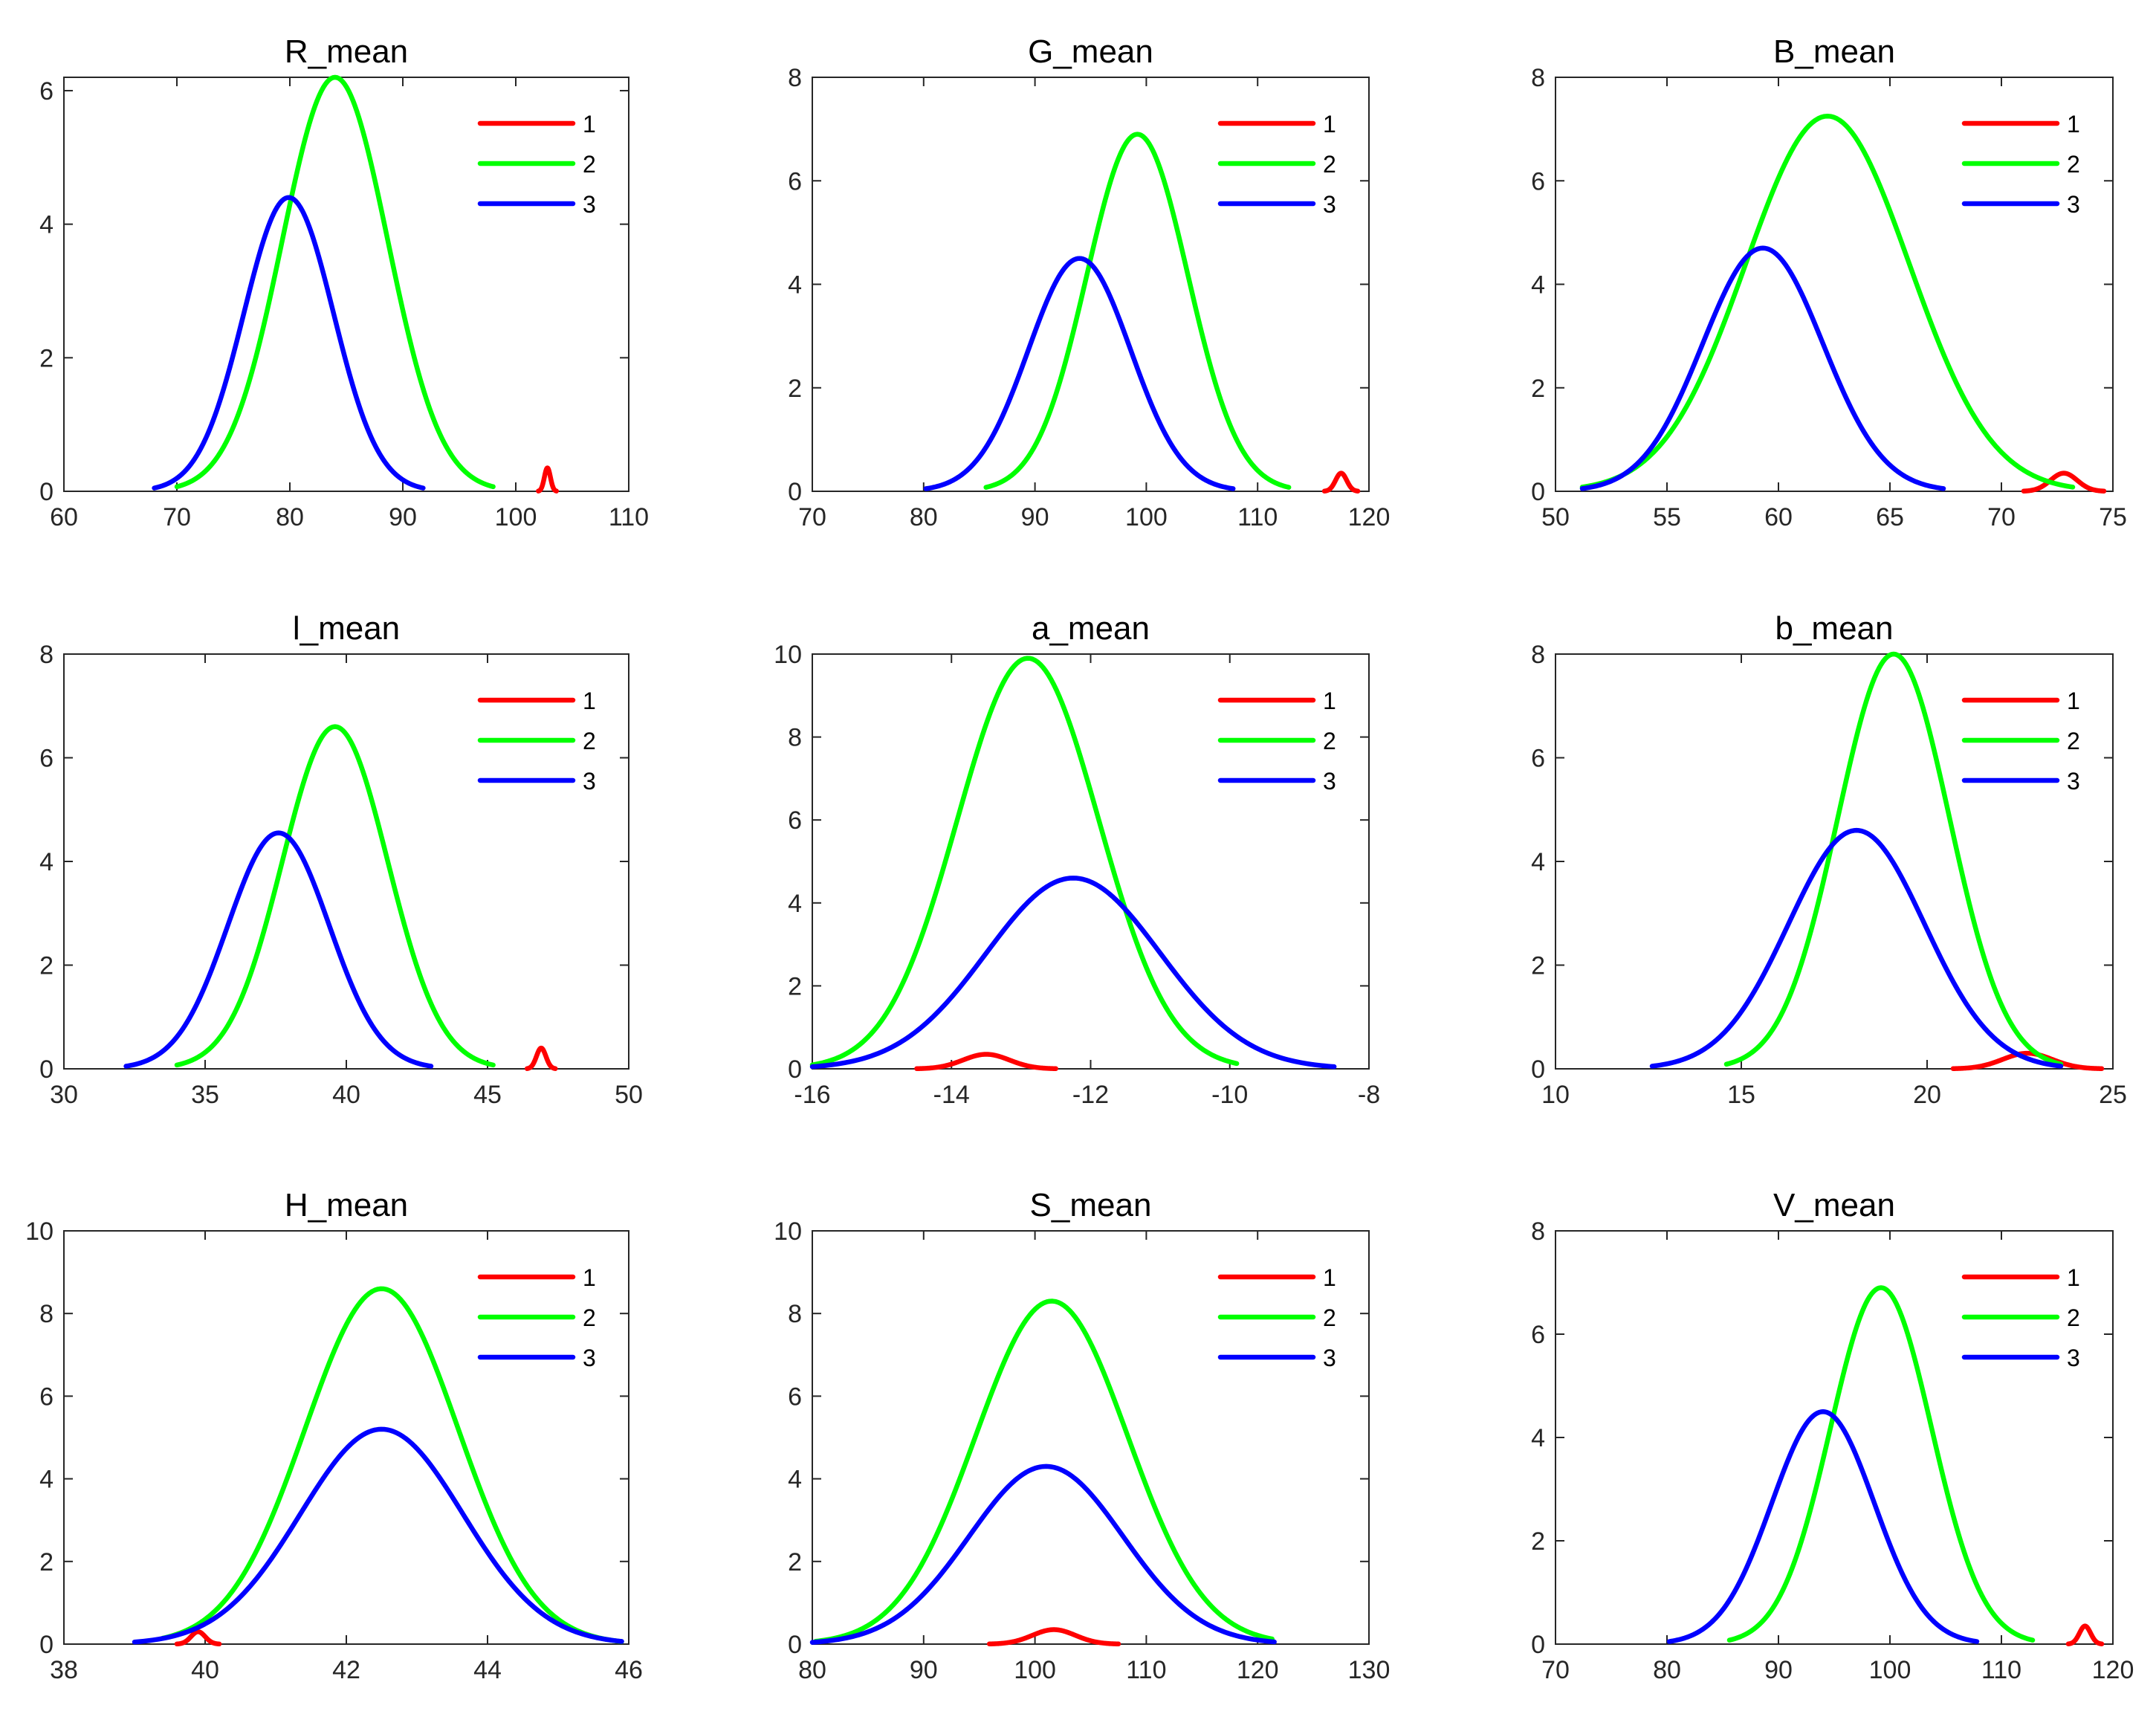  What do you see at coordinates (346, 1205) in the screenshot?
I see `subplot-title: H_mean` at bounding box center [346, 1205].